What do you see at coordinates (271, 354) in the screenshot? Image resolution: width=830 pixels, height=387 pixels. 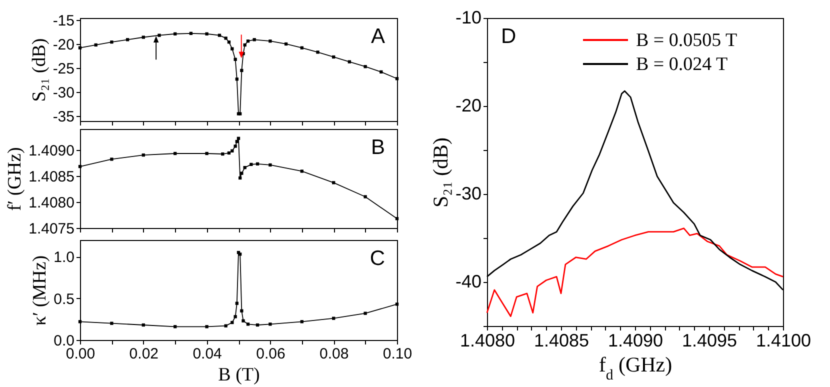 I see `x-tick-label: 0.06` at bounding box center [271, 354].